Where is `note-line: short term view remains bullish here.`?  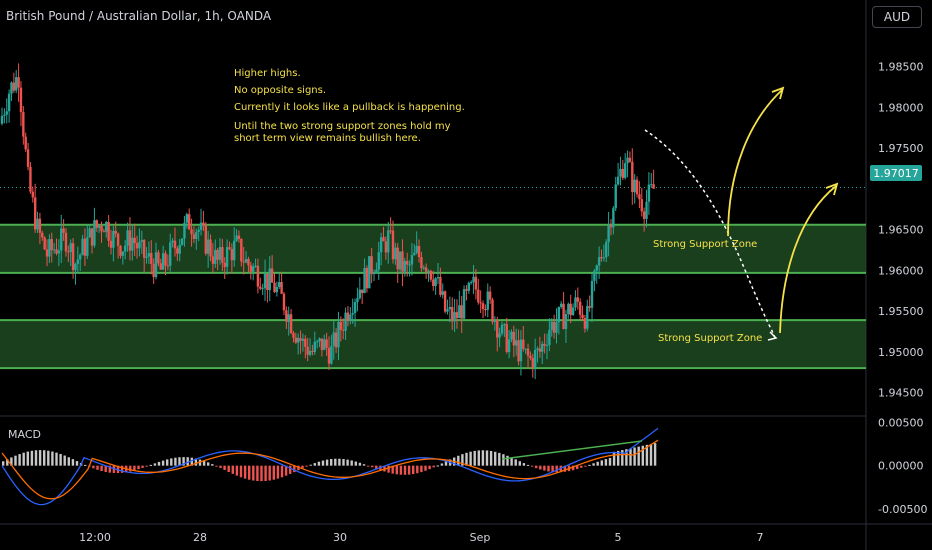
note-line: short term view remains bullish here. is located at coordinates (327, 138).